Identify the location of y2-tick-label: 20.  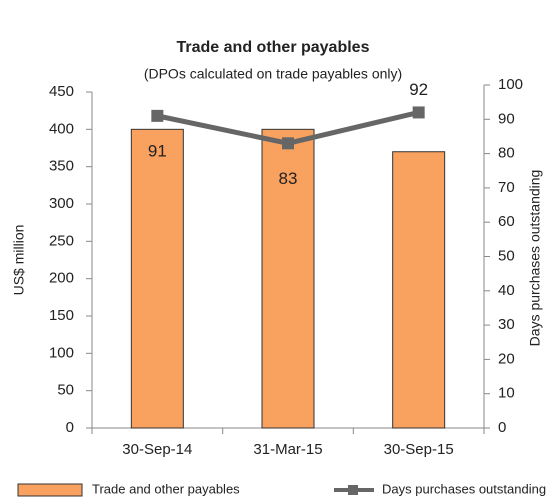
(506, 358).